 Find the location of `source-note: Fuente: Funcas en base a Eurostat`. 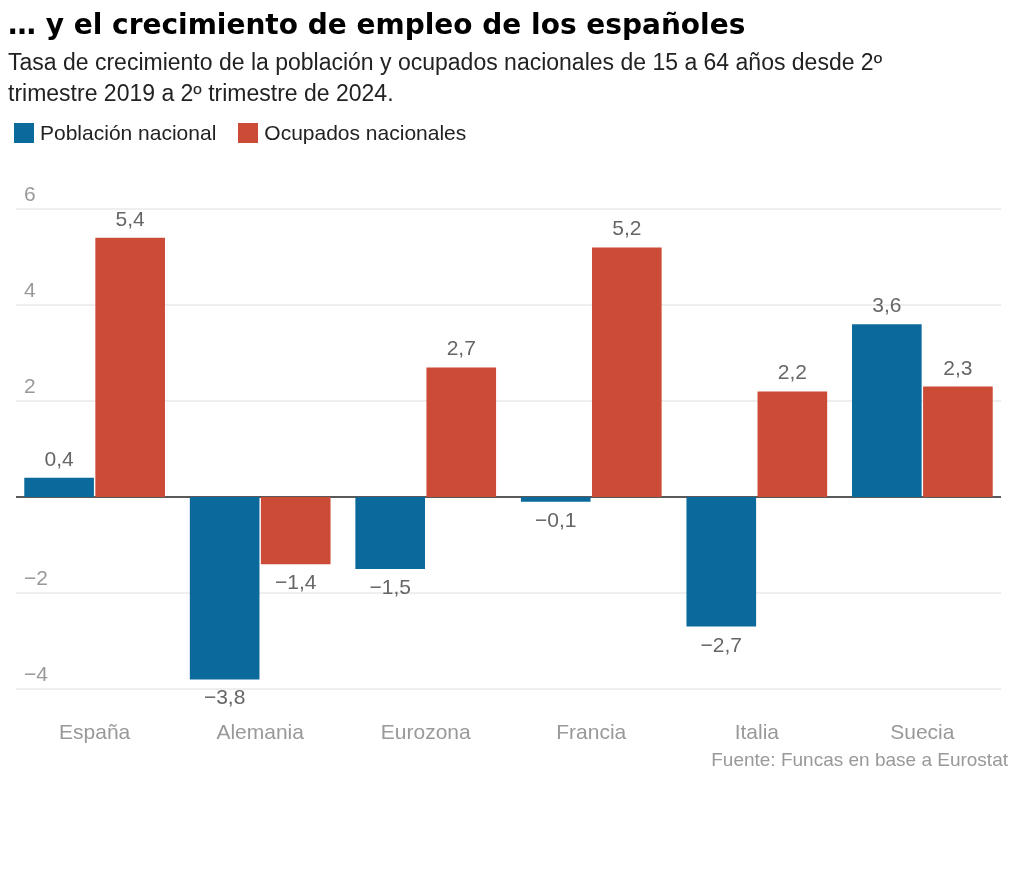

source-note: Fuente: Funcas en base a Eurostat is located at coordinates (859, 760).